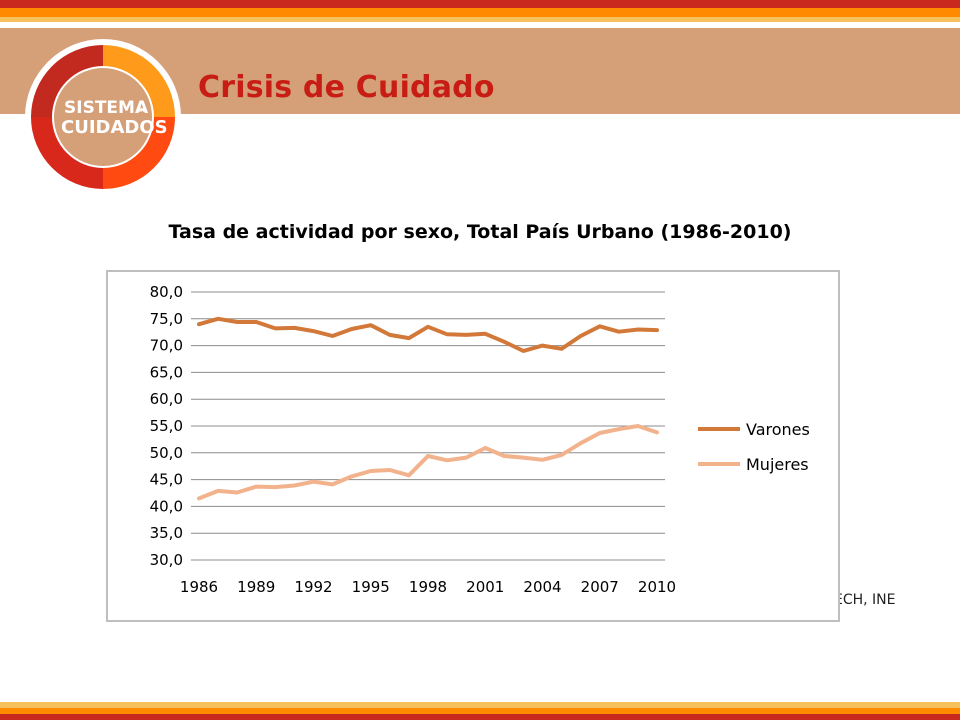 The height and width of the screenshot is (720, 960). What do you see at coordinates (166, 453) in the screenshot?
I see `y-tick-label: 50,0` at bounding box center [166, 453].